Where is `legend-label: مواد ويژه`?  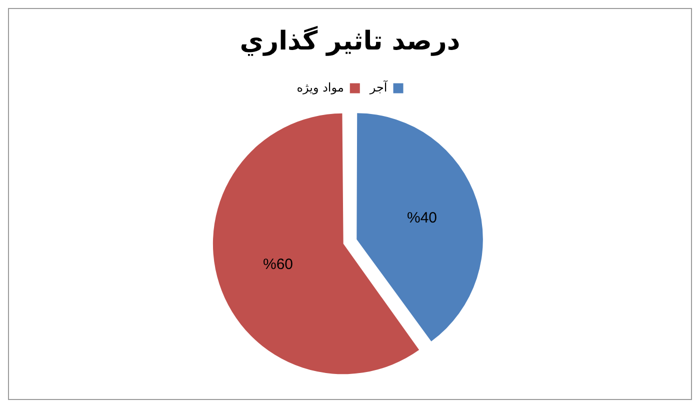
legend-label: مواد ويژه is located at coordinates (320, 87).